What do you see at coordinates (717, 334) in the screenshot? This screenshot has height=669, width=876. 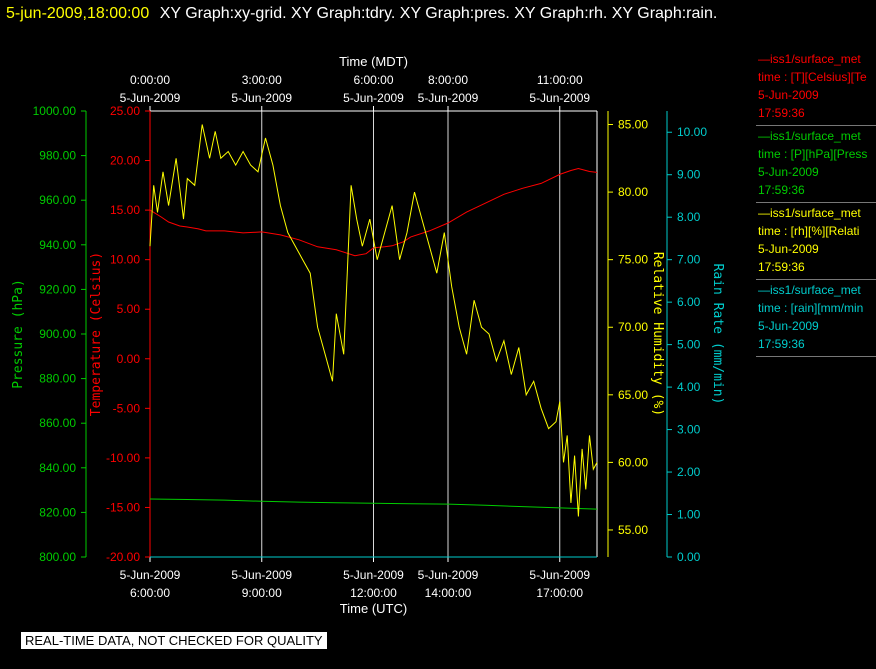 I see `rain-axis-title: Rain Rate (mm/min)` at bounding box center [717, 334].